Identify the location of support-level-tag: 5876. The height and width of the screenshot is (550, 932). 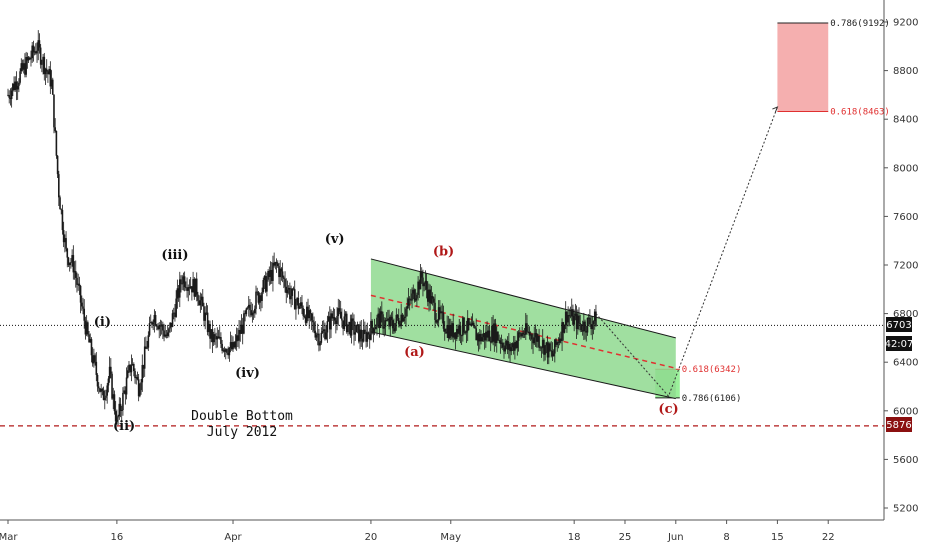
(899, 424).